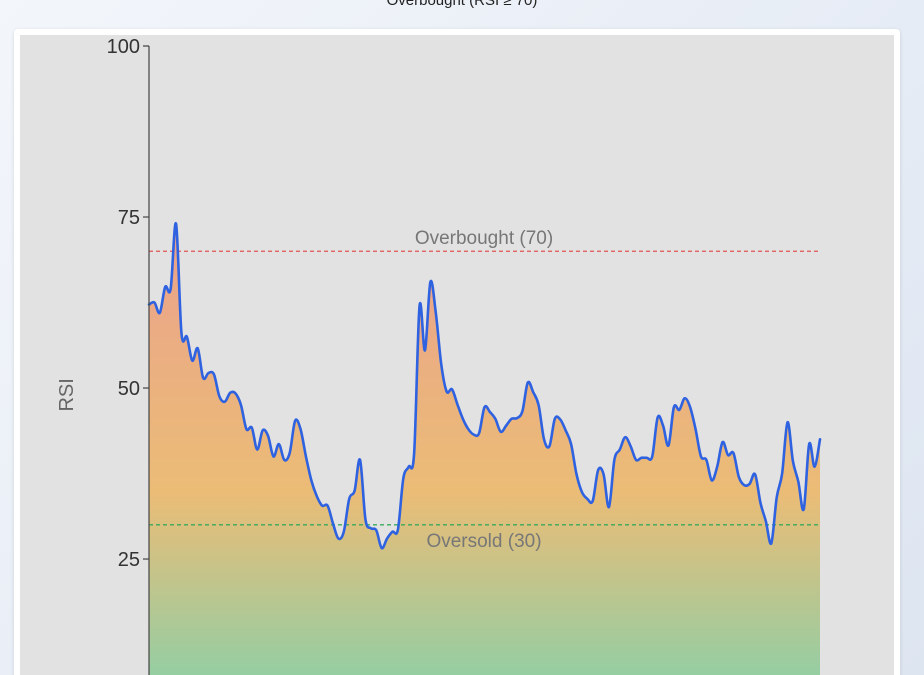  I want to click on y-axis-title: RSI, so click(67, 394).